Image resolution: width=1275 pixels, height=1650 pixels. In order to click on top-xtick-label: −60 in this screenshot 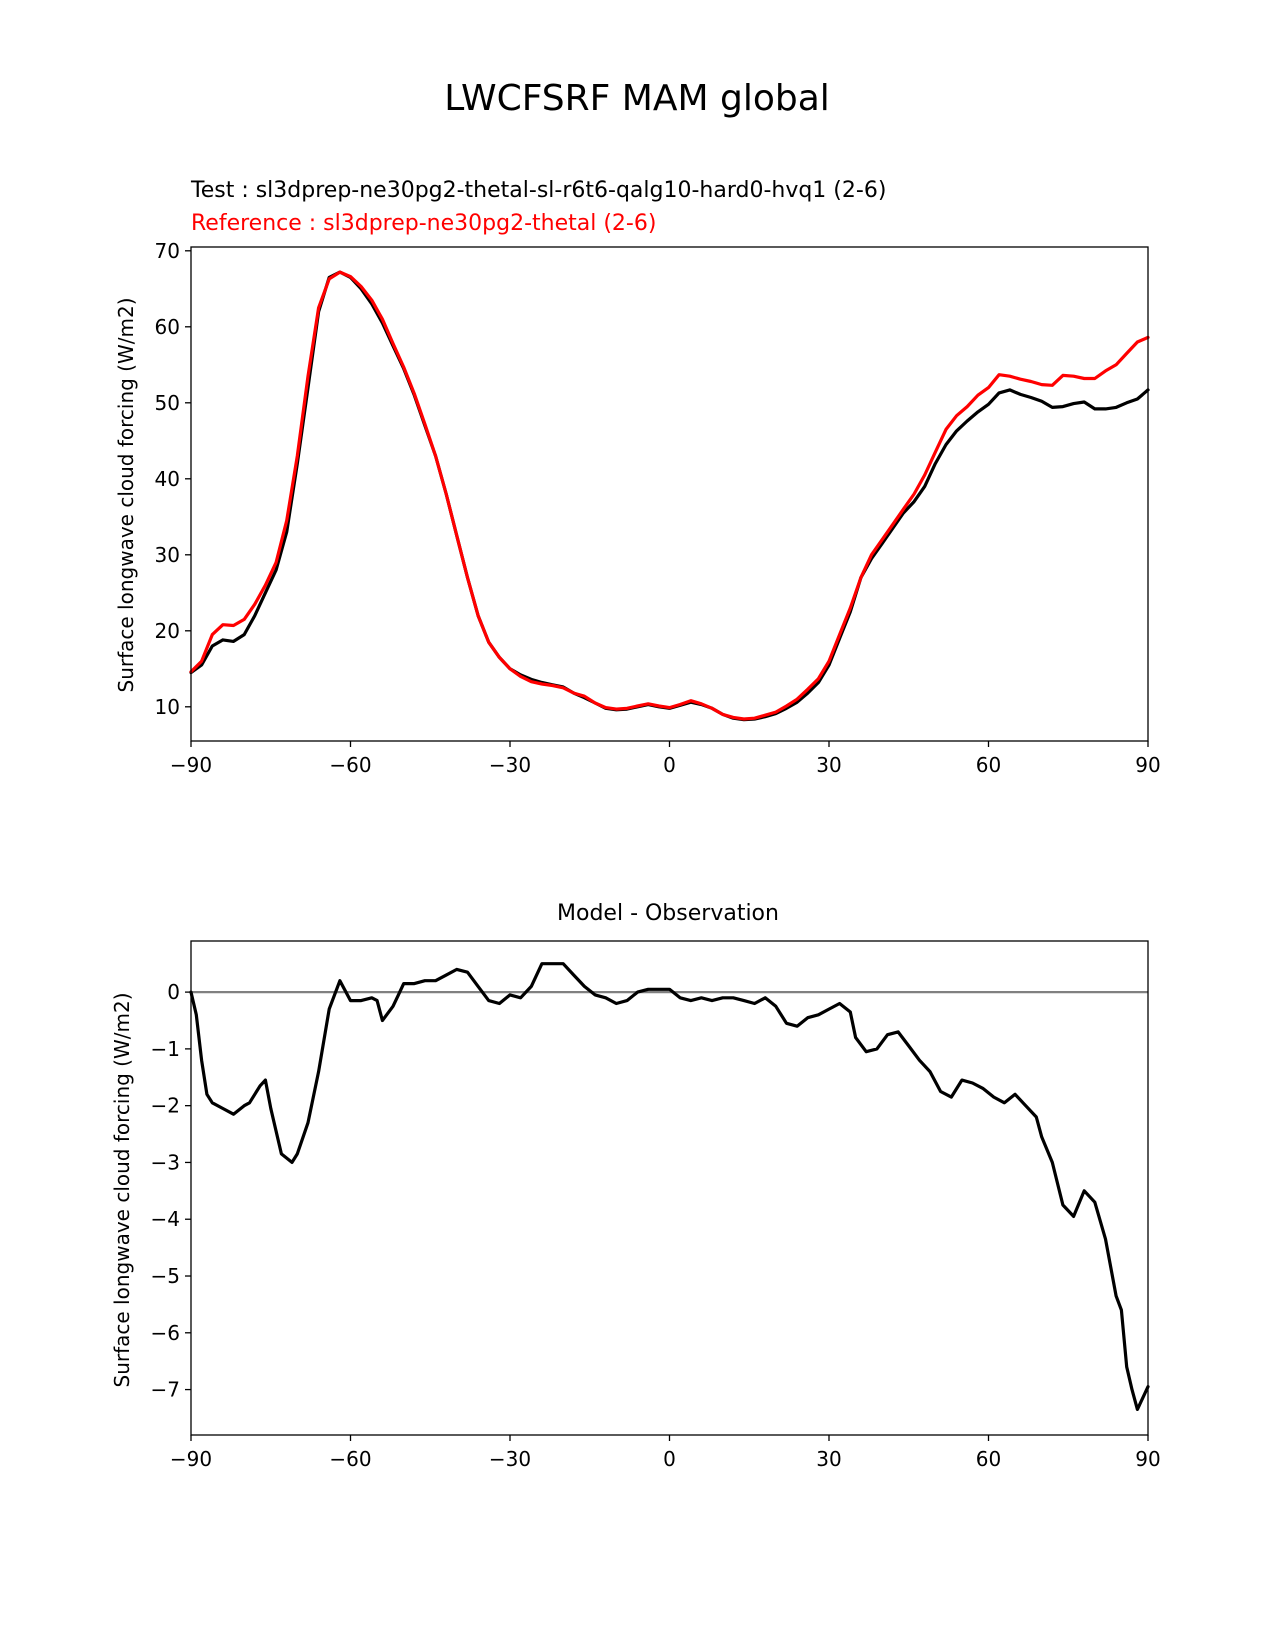, I will do `click(350, 765)`.